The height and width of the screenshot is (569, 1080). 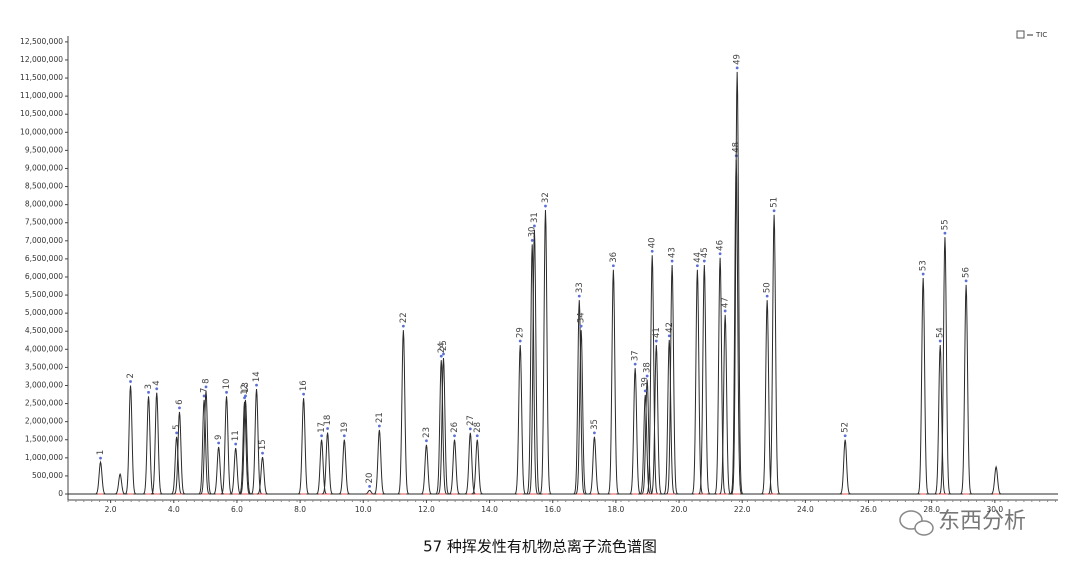 I want to click on x-tick-label: 2.0, so click(x=111, y=509).